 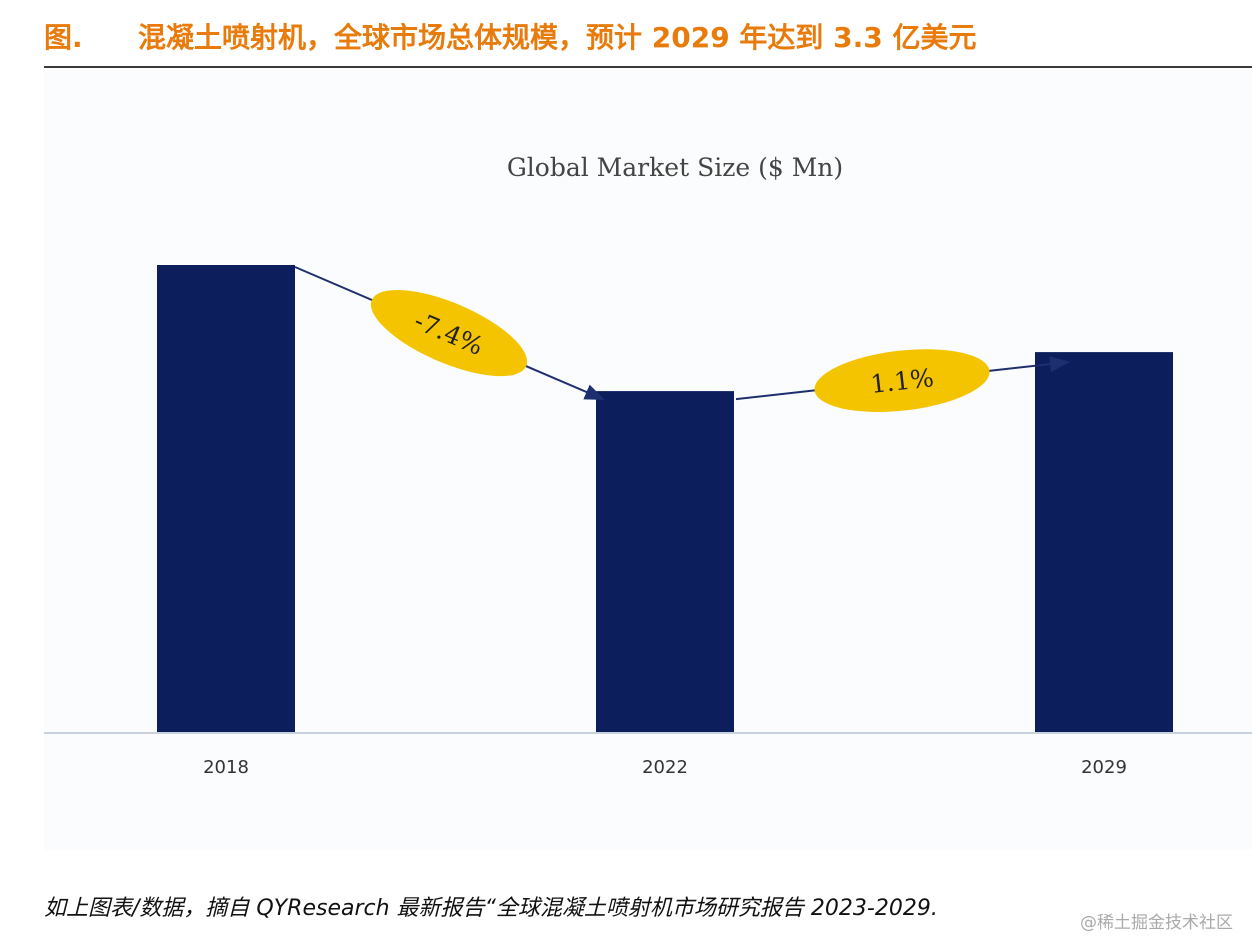 What do you see at coordinates (675, 167) in the screenshot?
I see `chart-title: Global Market Size ($ Mn)` at bounding box center [675, 167].